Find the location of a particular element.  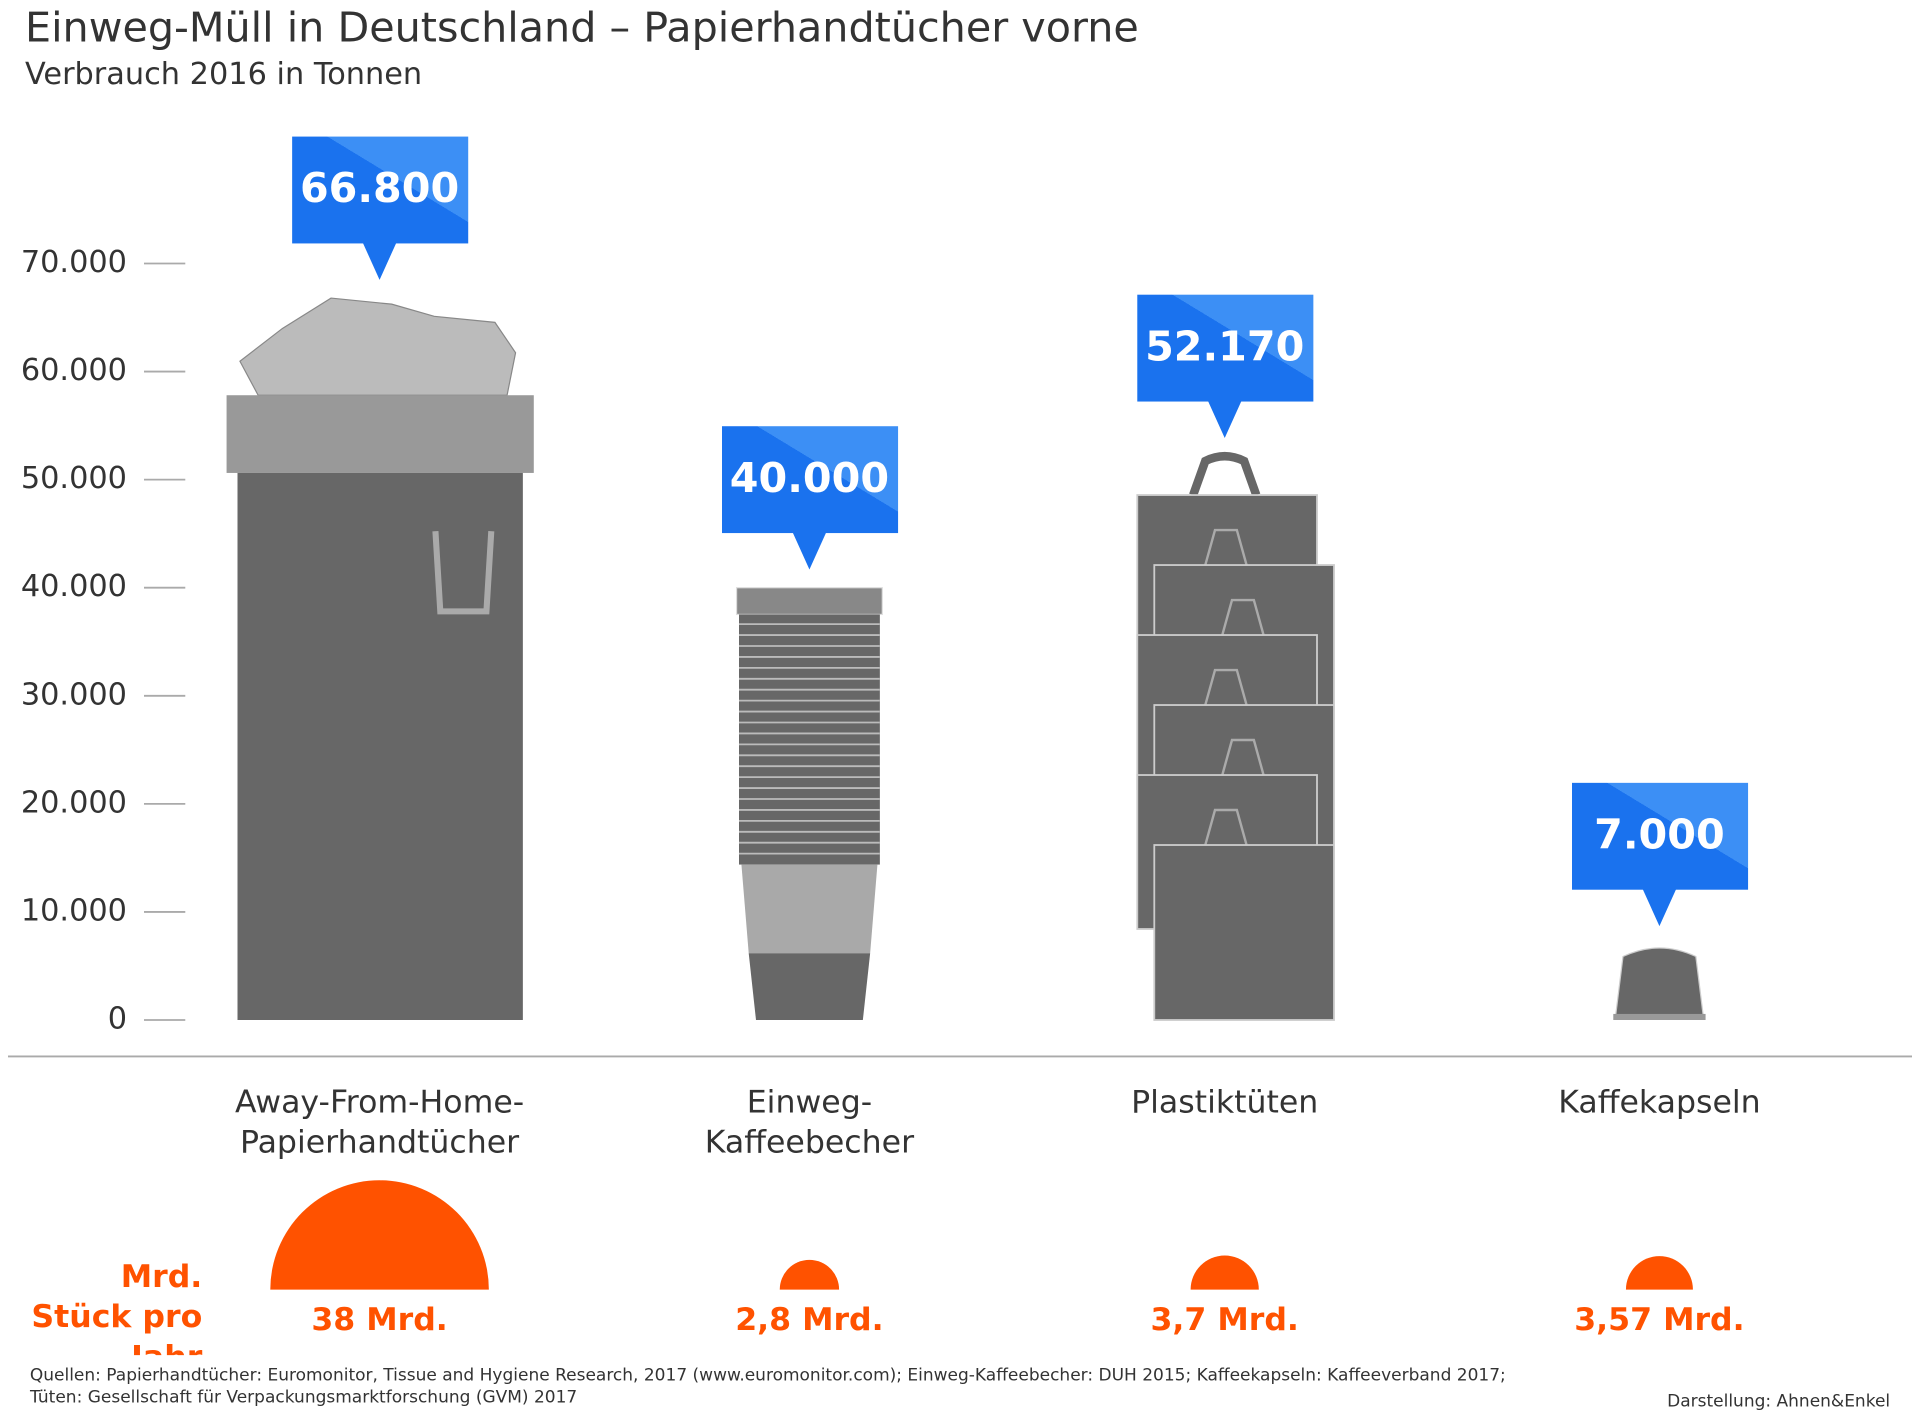

value-label: 52.170 is located at coordinates (1224, 346).